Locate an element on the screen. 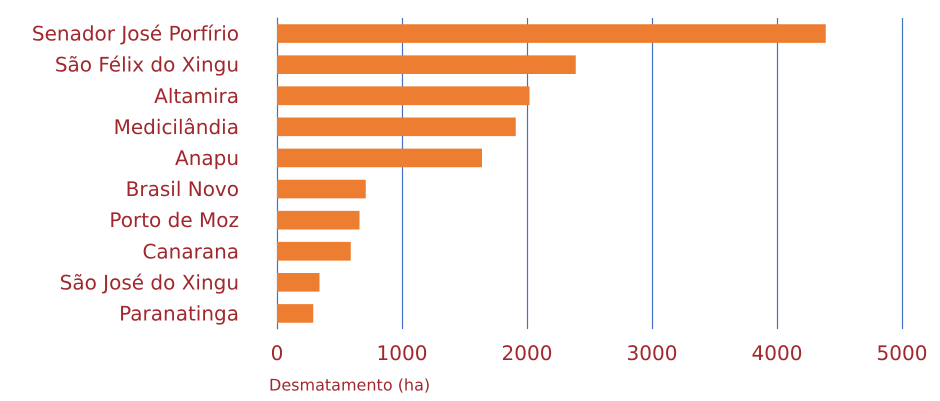  y-tick-label: Anapu is located at coordinates (207, 158).